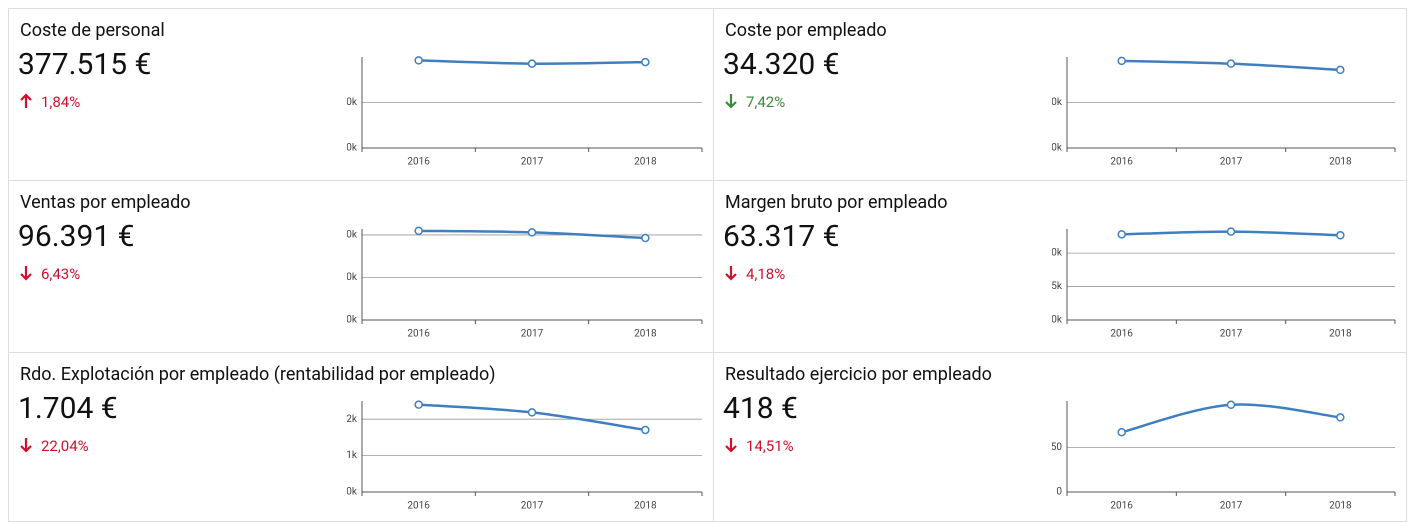 The image size is (1410, 522). What do you see at coordinates (760, 408) in the screenshot?
I see `kpi-value: 418 €` at bounding box center [760, 408].